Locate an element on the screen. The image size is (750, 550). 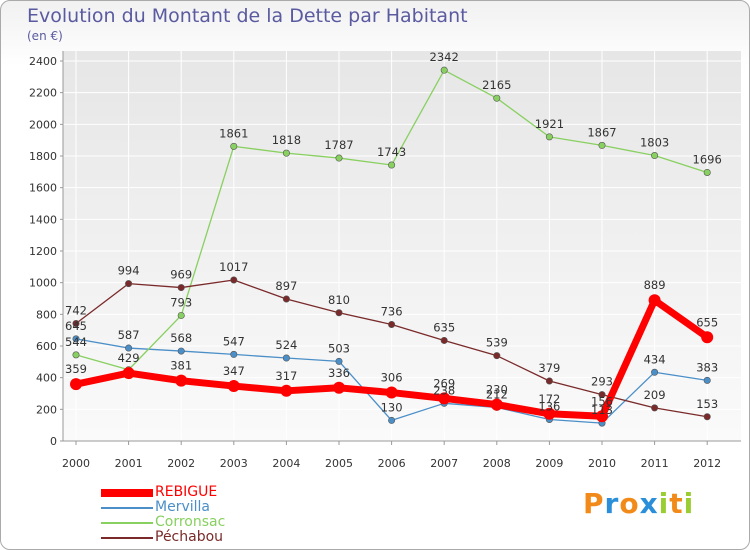
data-label: 897 is located at coordinates (286, 286).